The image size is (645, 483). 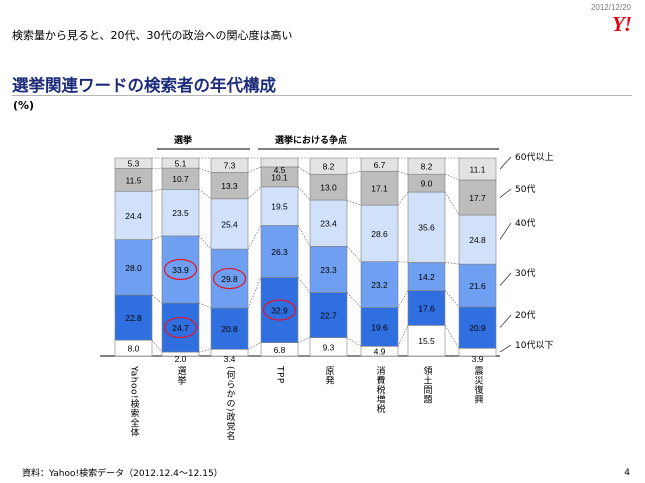 What do you see at coordinates (477, 198) in the screenshot?
I see `data-value-label: 17.7` at bounding box center [477, 198].